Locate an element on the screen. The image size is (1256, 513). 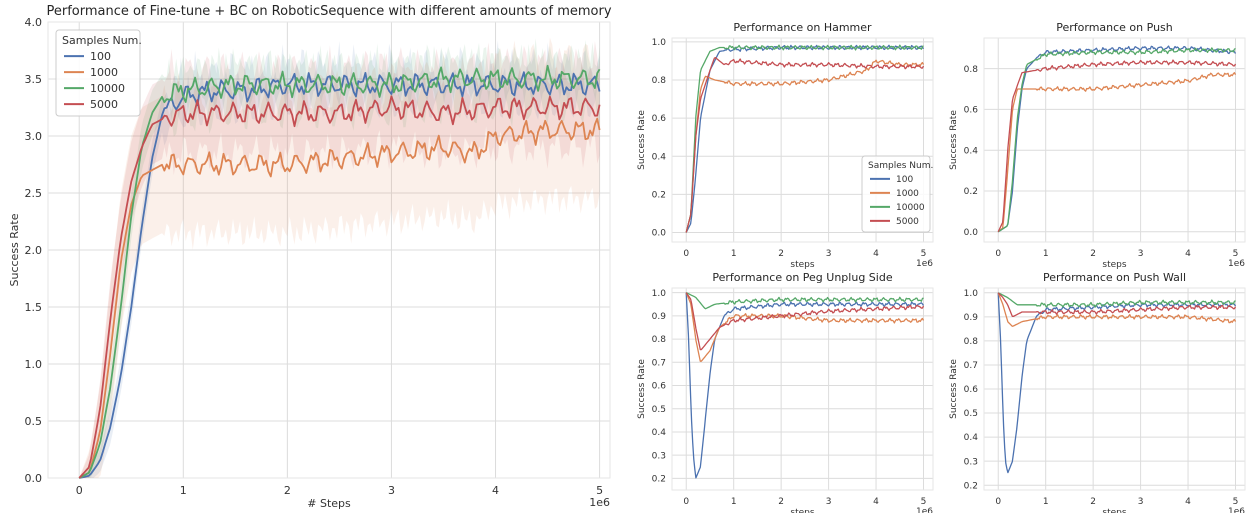
y-tick-label: 1.5 is located at coordinates (34, 307).